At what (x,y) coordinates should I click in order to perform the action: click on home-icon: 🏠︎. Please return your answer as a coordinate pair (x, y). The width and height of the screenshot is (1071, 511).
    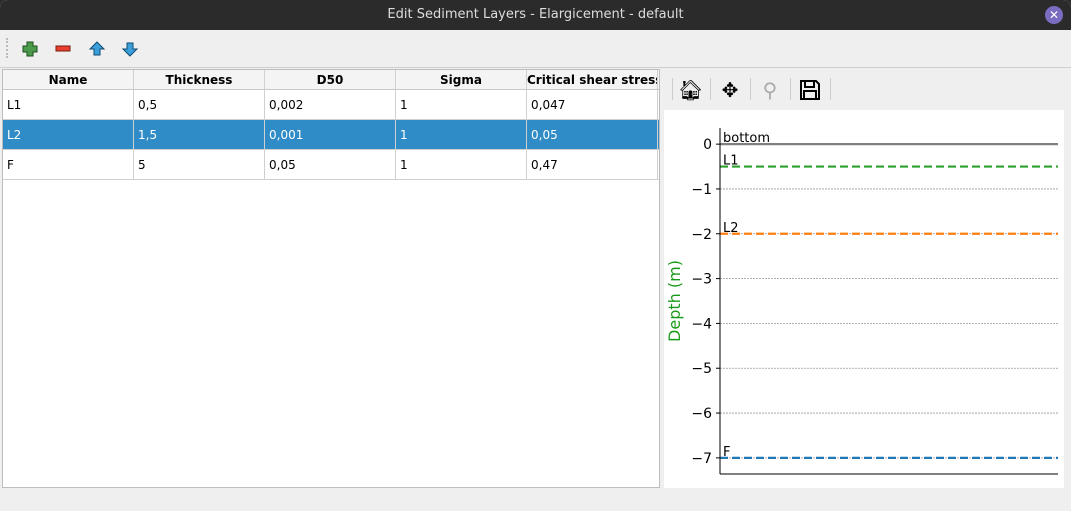
    Looking at the image, I should click on (691, 90).